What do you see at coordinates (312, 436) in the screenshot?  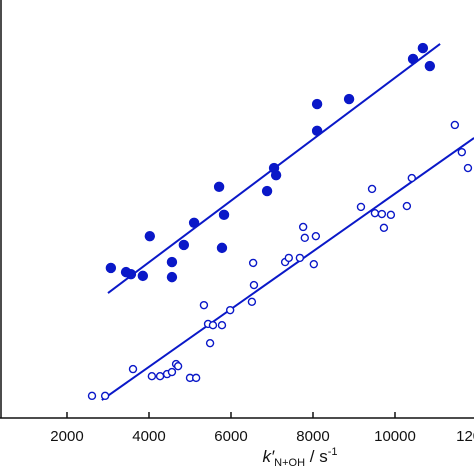 I see `x-tick-label: 8000` at bounding box center [312, 436].